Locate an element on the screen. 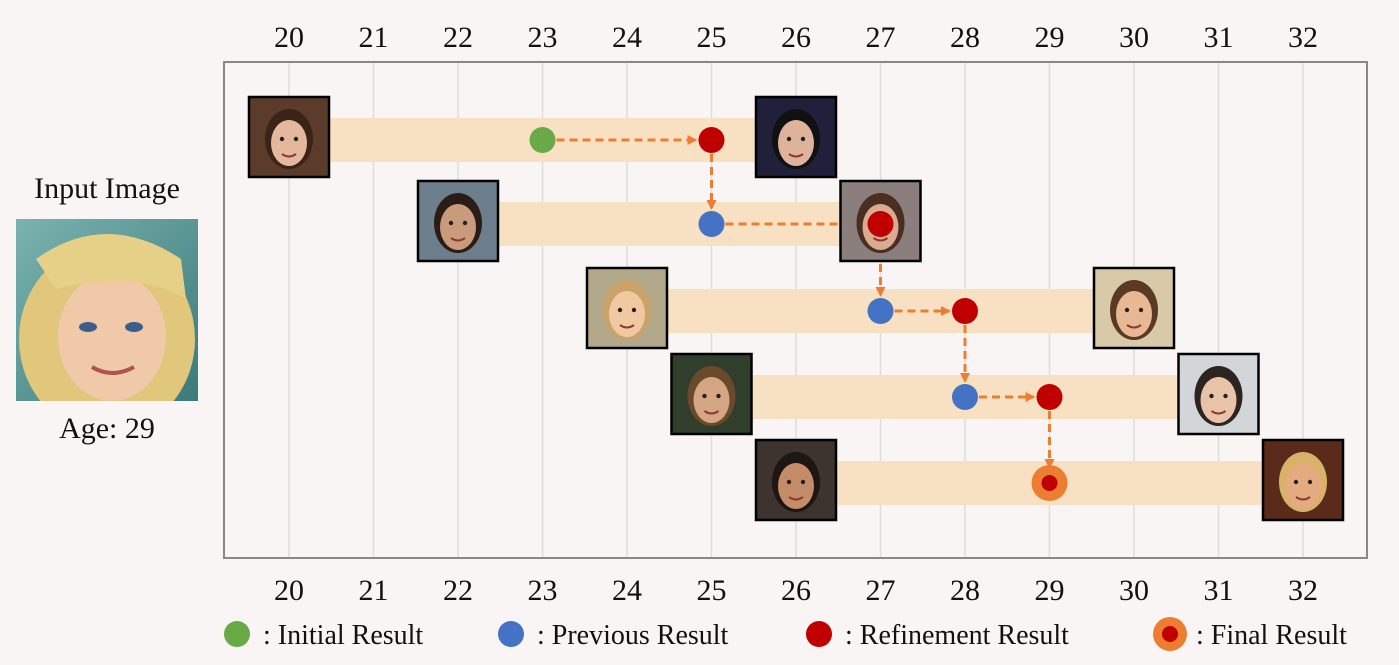 This screenshot has height=665, width=1399. legend-final-marker is located at coordinates (1170, 634).